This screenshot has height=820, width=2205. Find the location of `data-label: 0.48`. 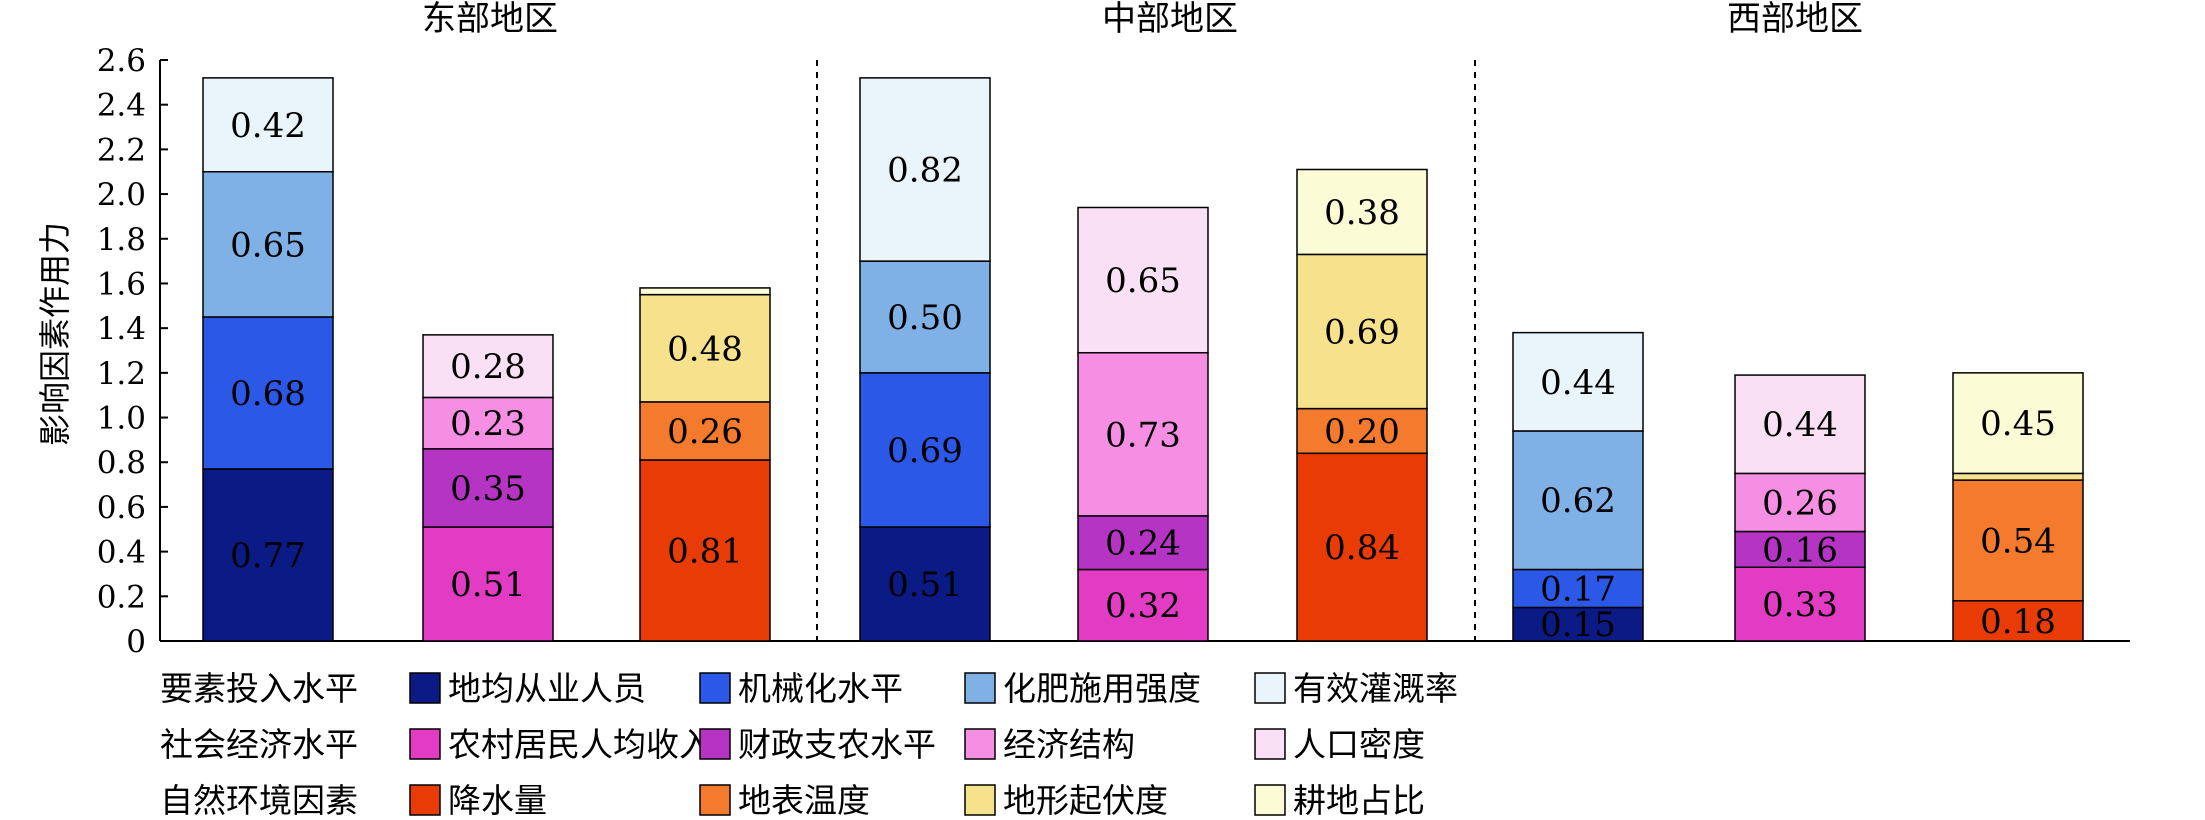

data-label: 0.48 is located at coordinates (705, 349).